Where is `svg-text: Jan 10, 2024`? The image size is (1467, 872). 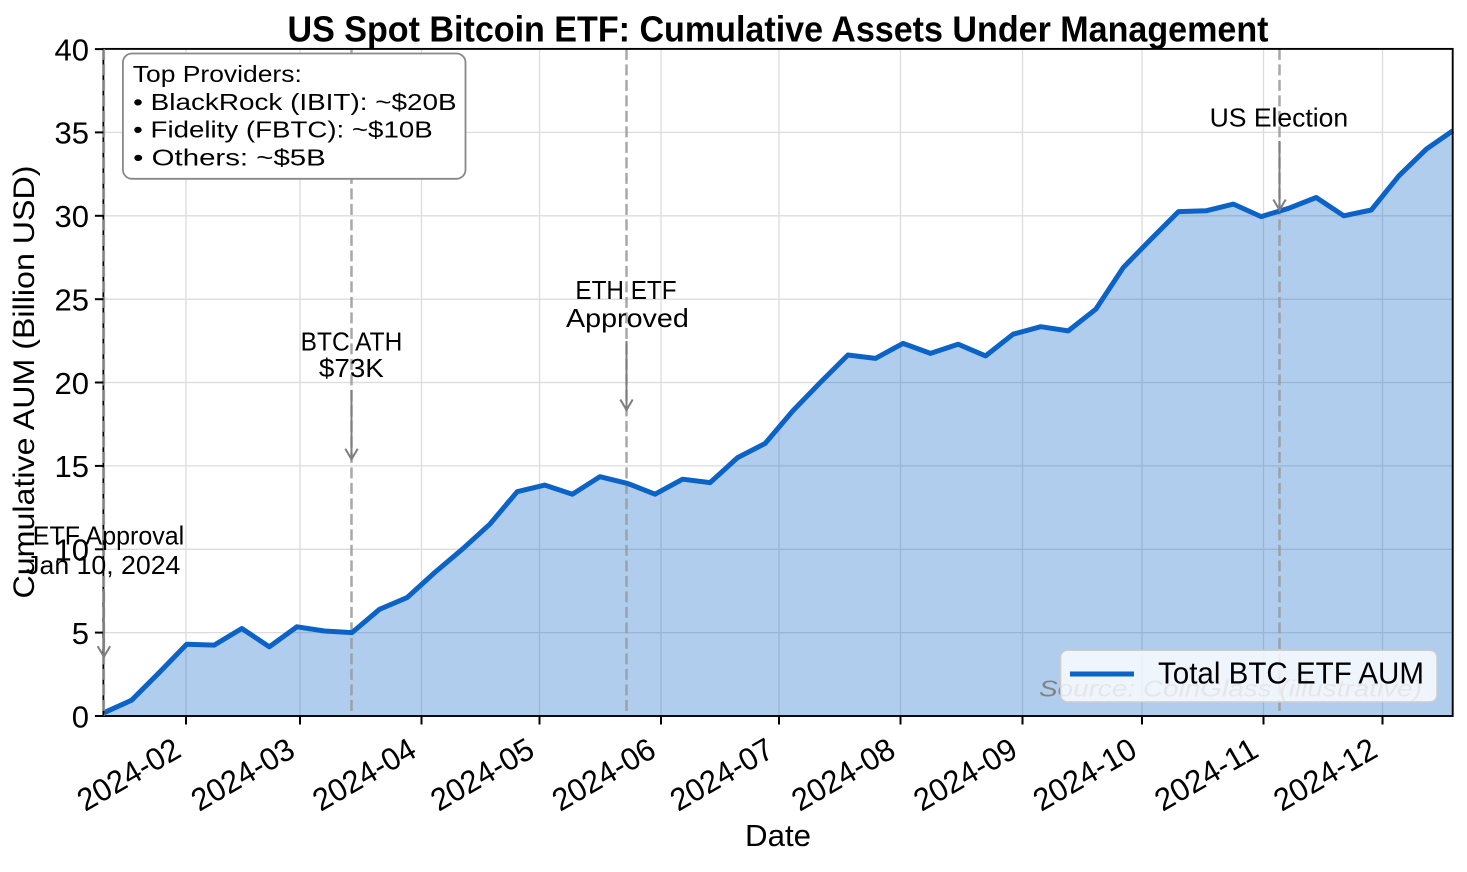 svg-text: Jan 10, 2024 is located at coordinates (103, 565).